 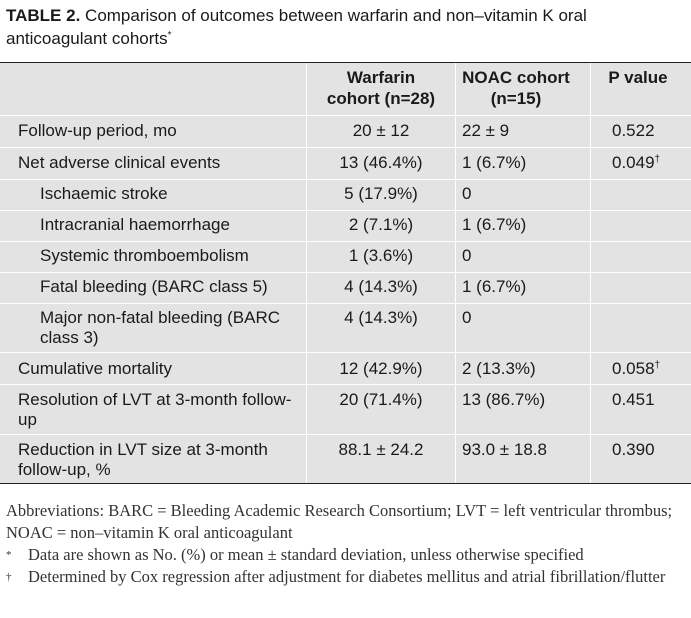 I want to click on row-label: Resolution of LVT at 3-month follow-up, so click(x=155, y=409).